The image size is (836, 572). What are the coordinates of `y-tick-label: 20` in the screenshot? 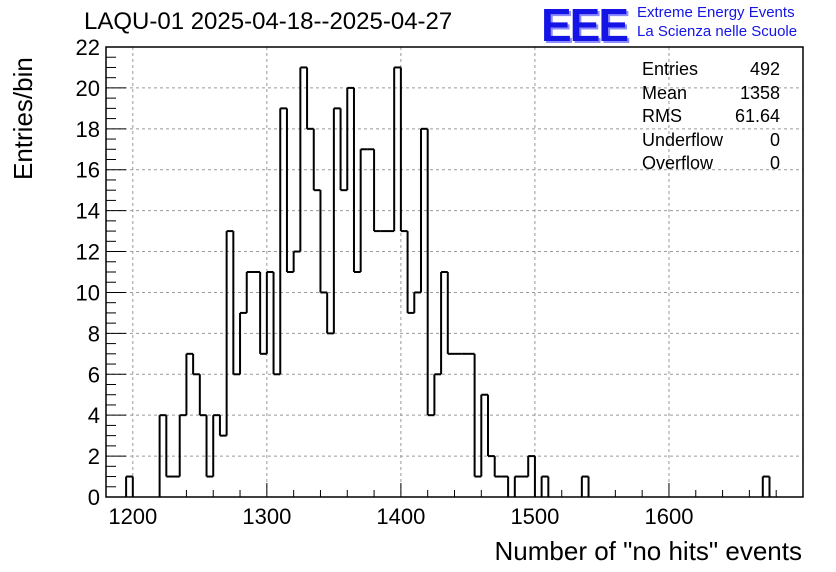 It's located at (88, 88).